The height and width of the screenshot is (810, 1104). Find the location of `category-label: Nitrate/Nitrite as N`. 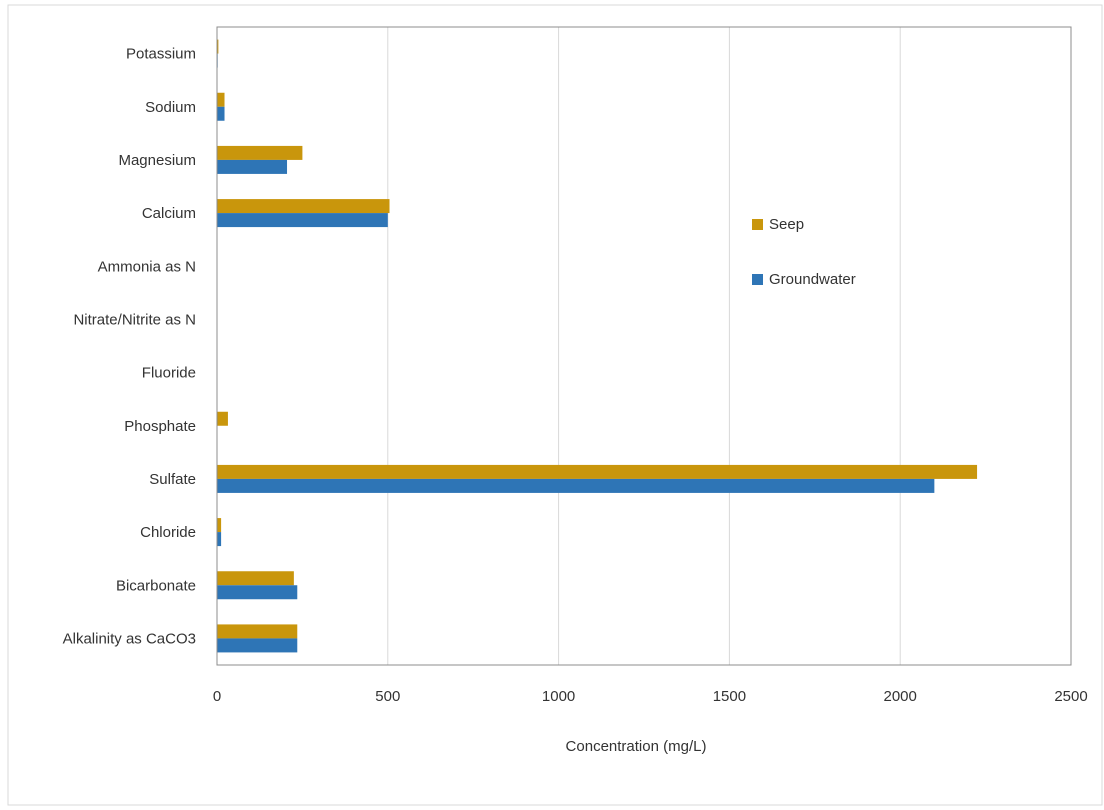

category-label: Nitrate/Nitrite as N is located at coordinates (134, 319).